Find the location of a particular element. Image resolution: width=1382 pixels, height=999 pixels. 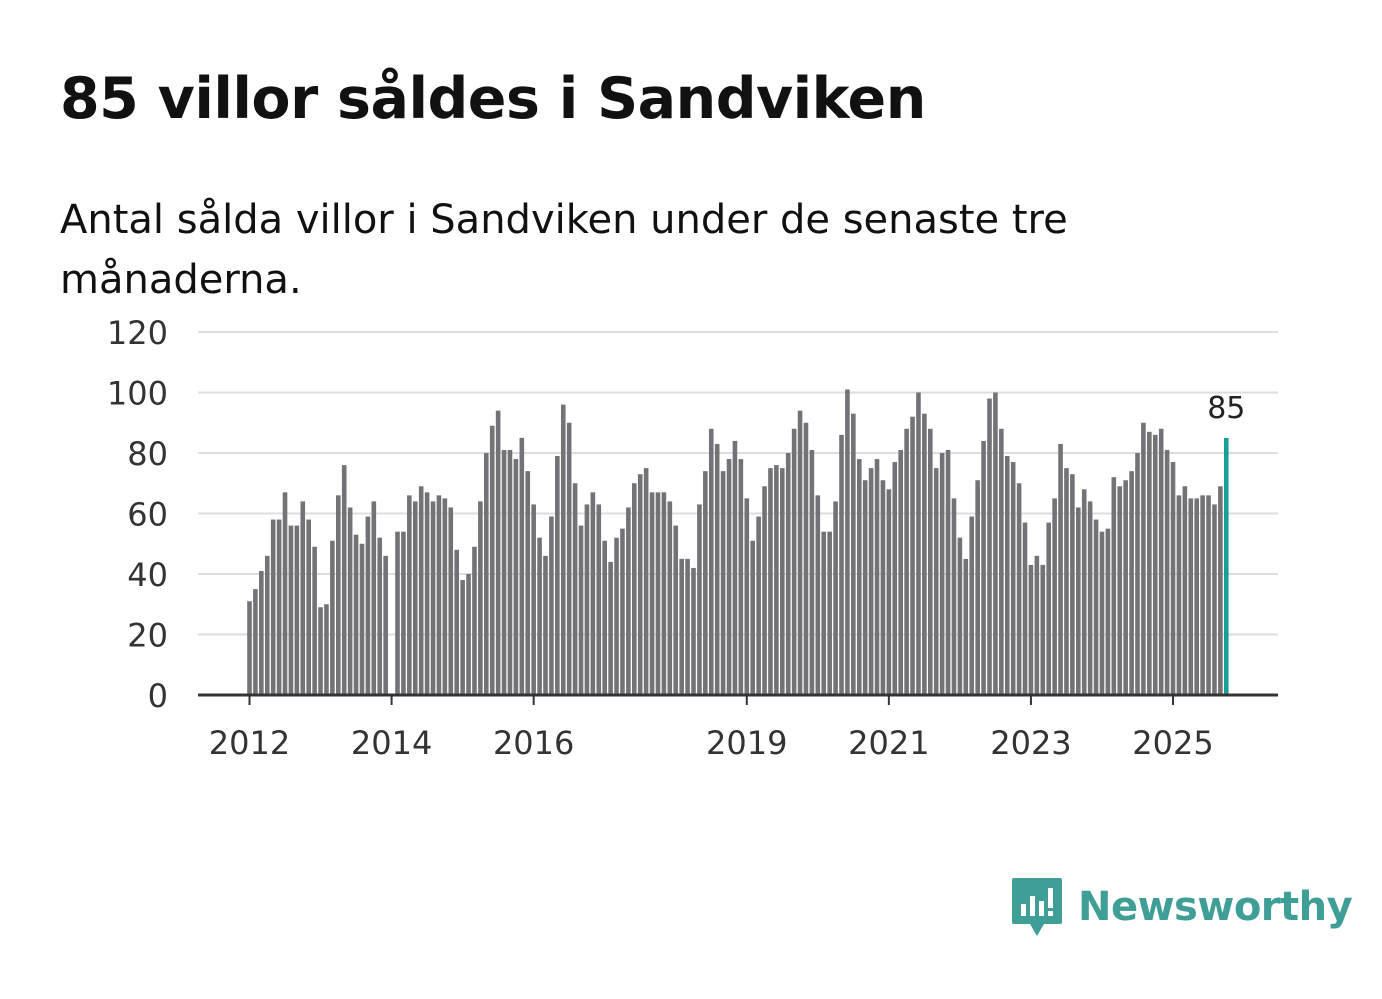

x-tick-label: 2025 is located at coordinates (1172, 743).